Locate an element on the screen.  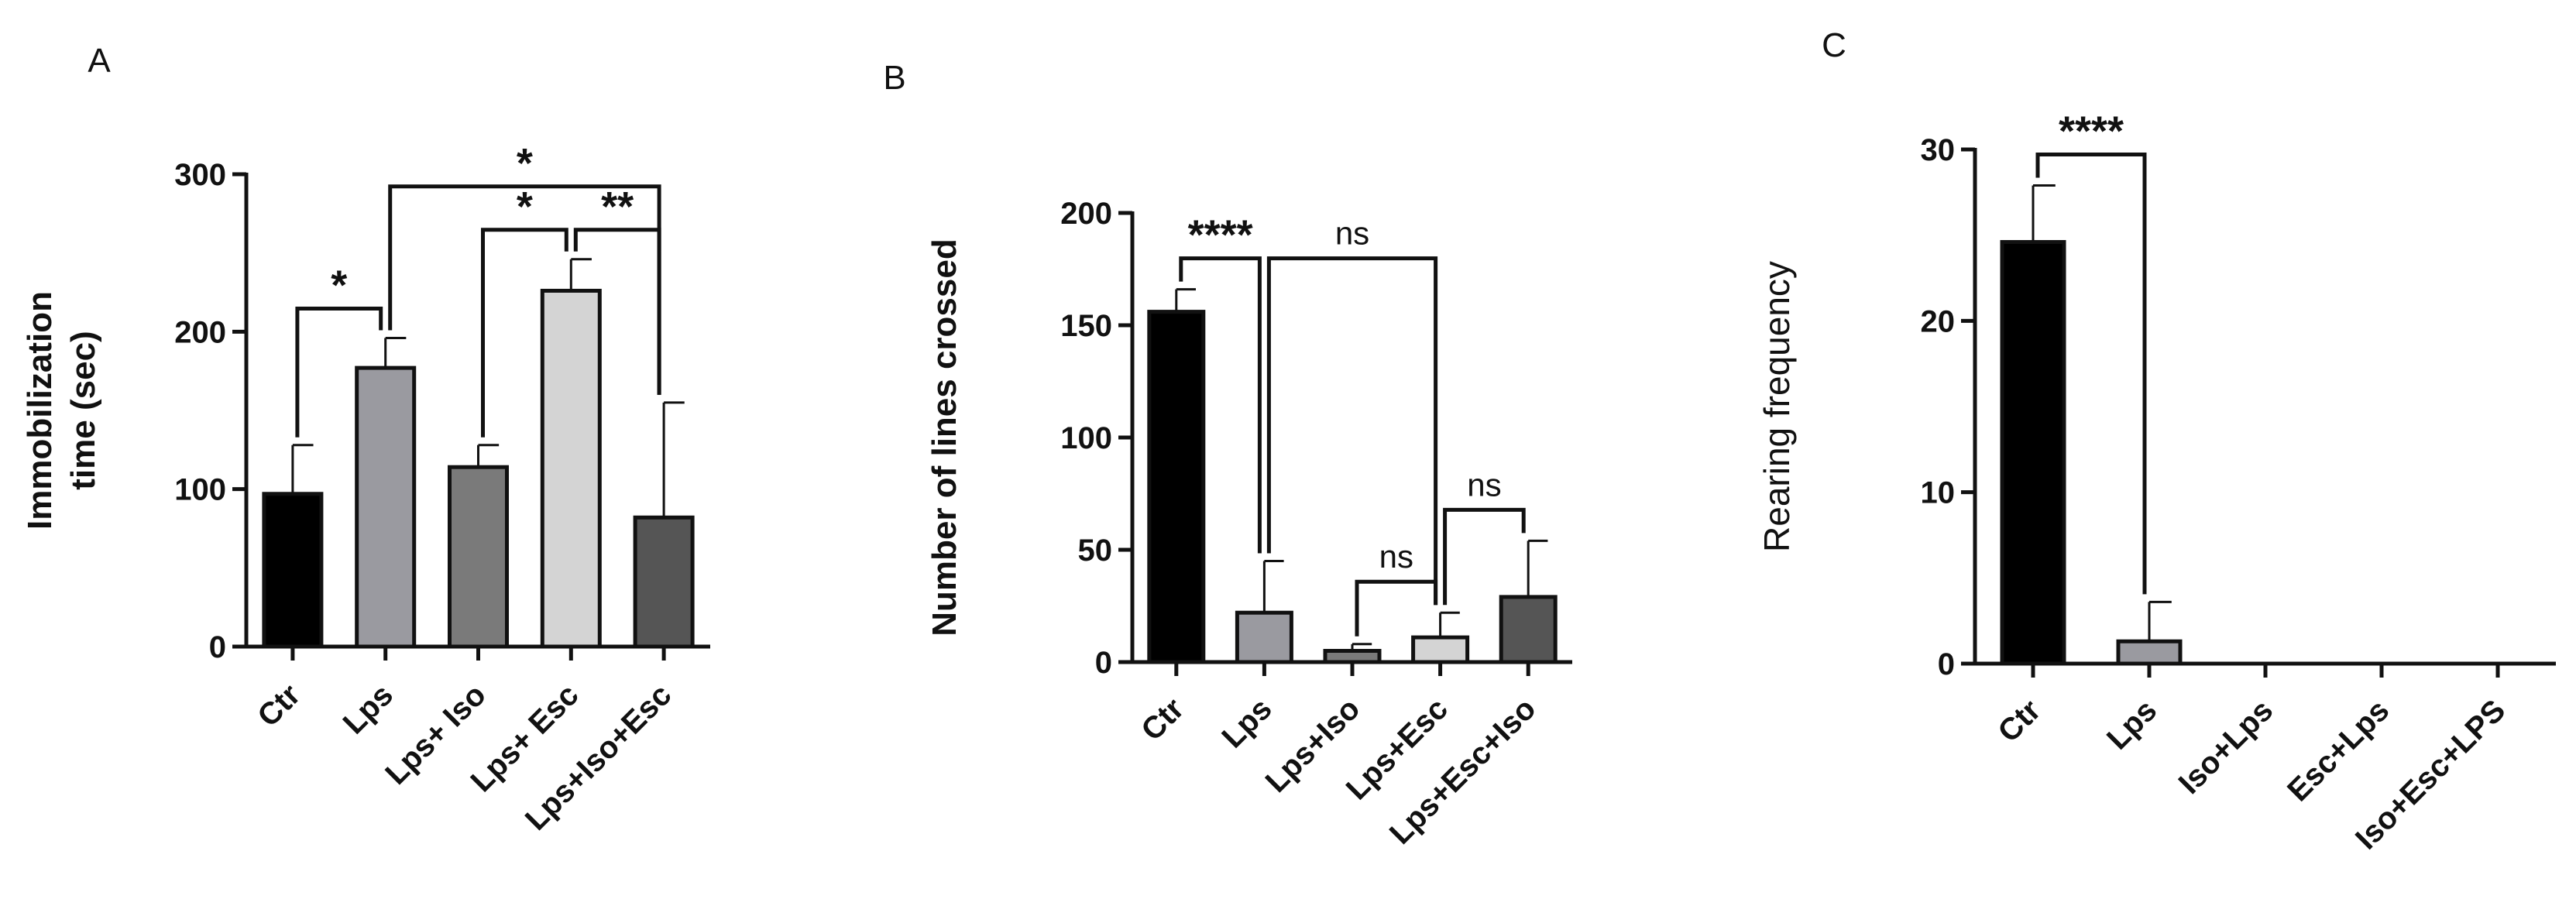
y-axis-title: time (sec) is located at coordinates (83, 410).